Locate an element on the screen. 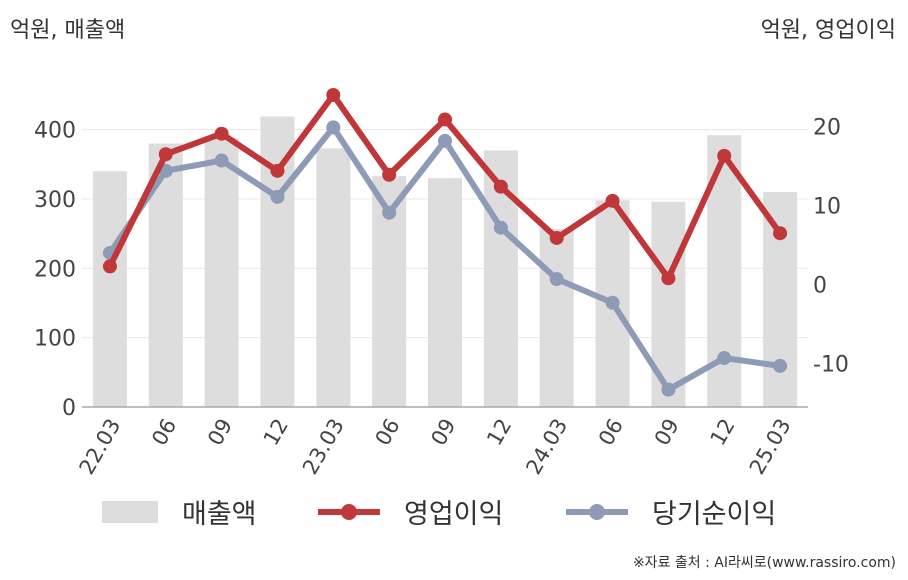 This screenshot has height=580, width=908. legend-label-operating: 영업이익 is located at coordinates (454, 514).